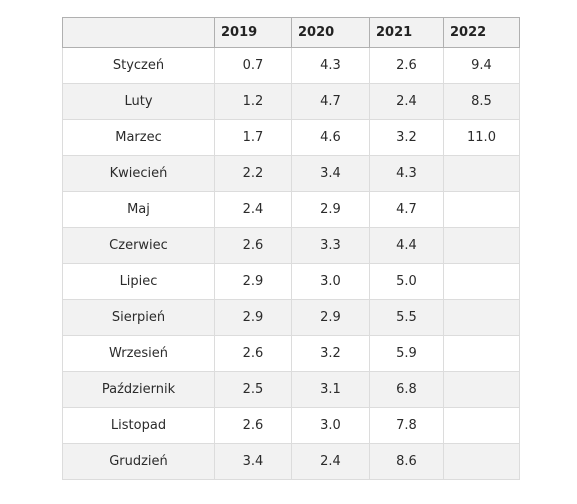  I want to click on month-cell: Styczeń, so click(138, 65).